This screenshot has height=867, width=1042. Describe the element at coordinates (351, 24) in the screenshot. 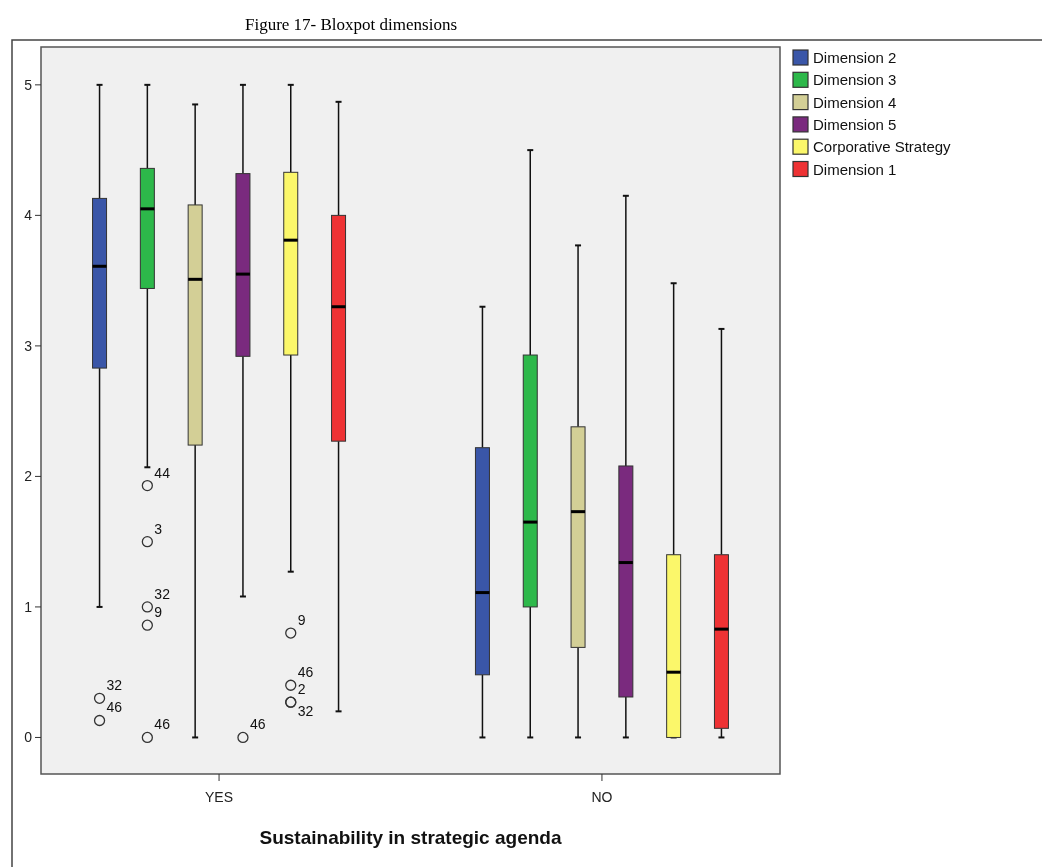

I see `chart-title: Figure 17- Bloxpot dimensions` at that location.